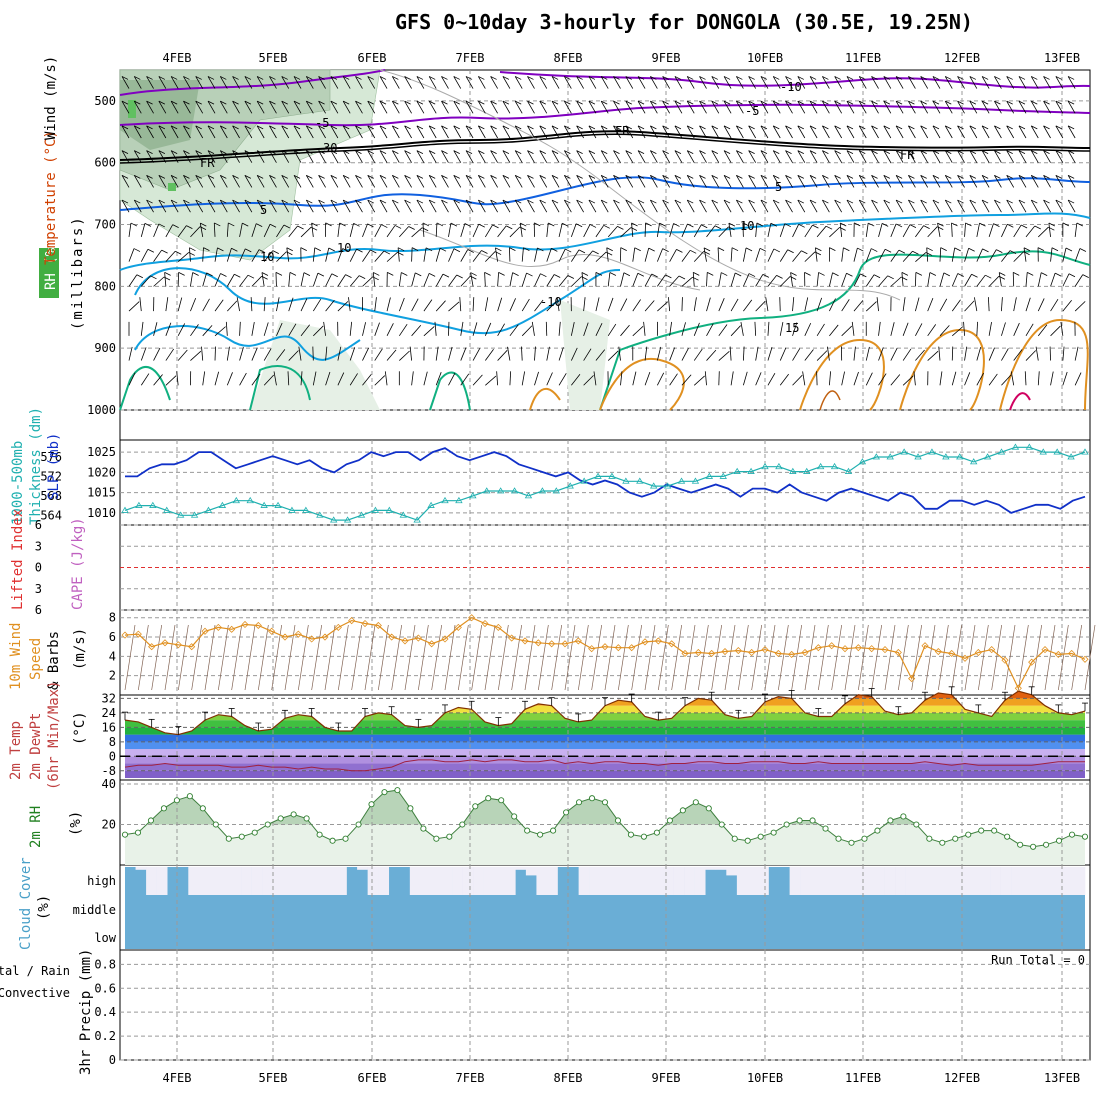 The width and height of the screenshot is (1100, 1100). Describe the element at coordinates (105, 938) in the screenshot. I see `cloud-level-label: low` at that location.